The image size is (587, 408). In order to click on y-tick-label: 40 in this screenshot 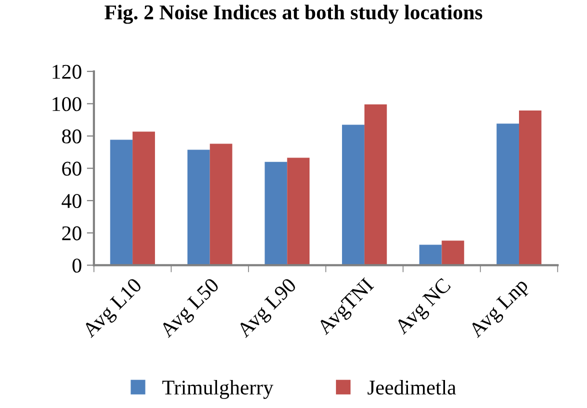, I will do `click(72, 201)`.